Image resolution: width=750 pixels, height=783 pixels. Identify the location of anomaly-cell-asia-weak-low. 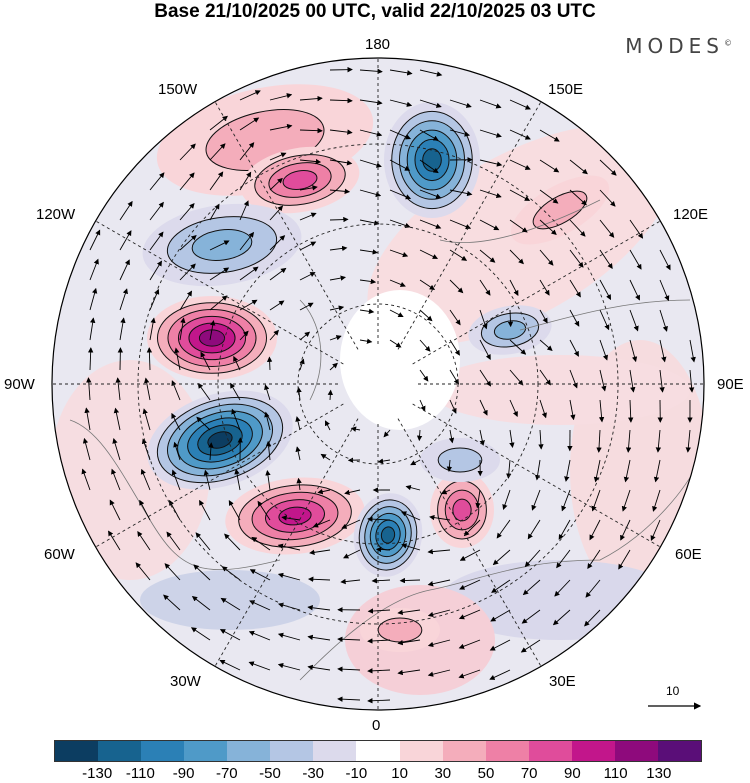
(460, 460).